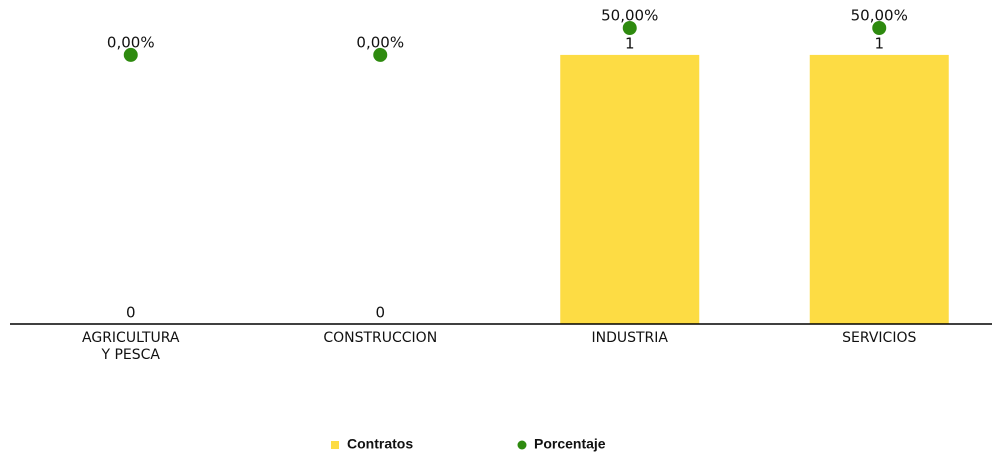 This screenshot has width=992, height=459. Describe the element at coordinates (380, 338) in the screenshot. I see `x-tick-label: CONSTRUCCION` at that location.